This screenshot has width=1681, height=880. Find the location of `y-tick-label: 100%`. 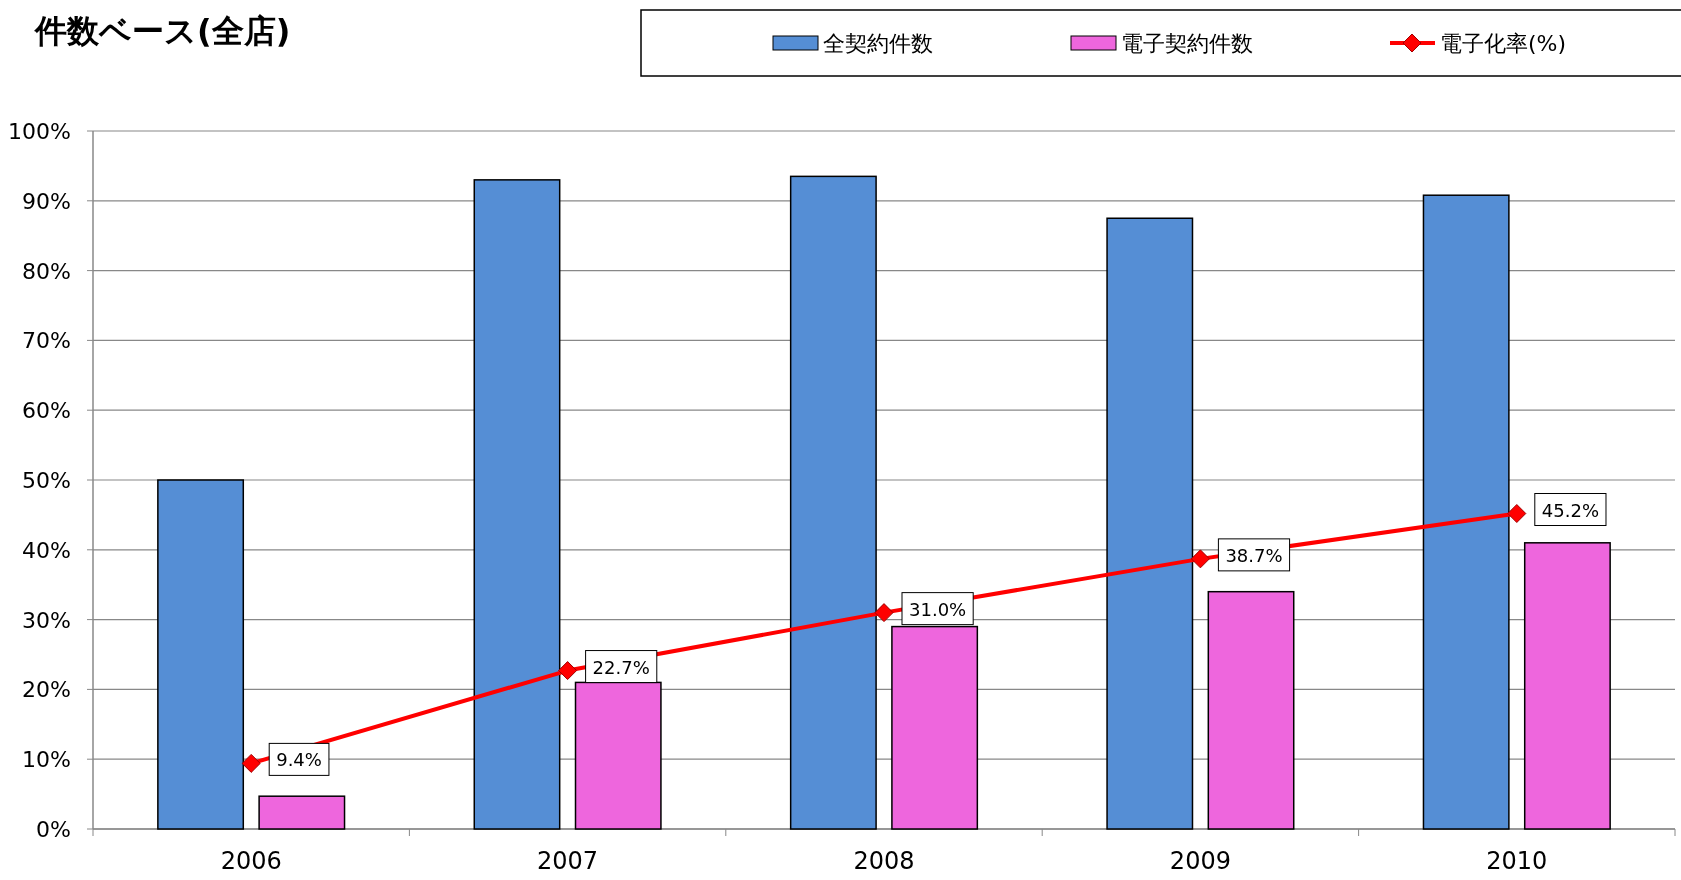

y-tick-label: 100% is located at coordinates (39, 131).